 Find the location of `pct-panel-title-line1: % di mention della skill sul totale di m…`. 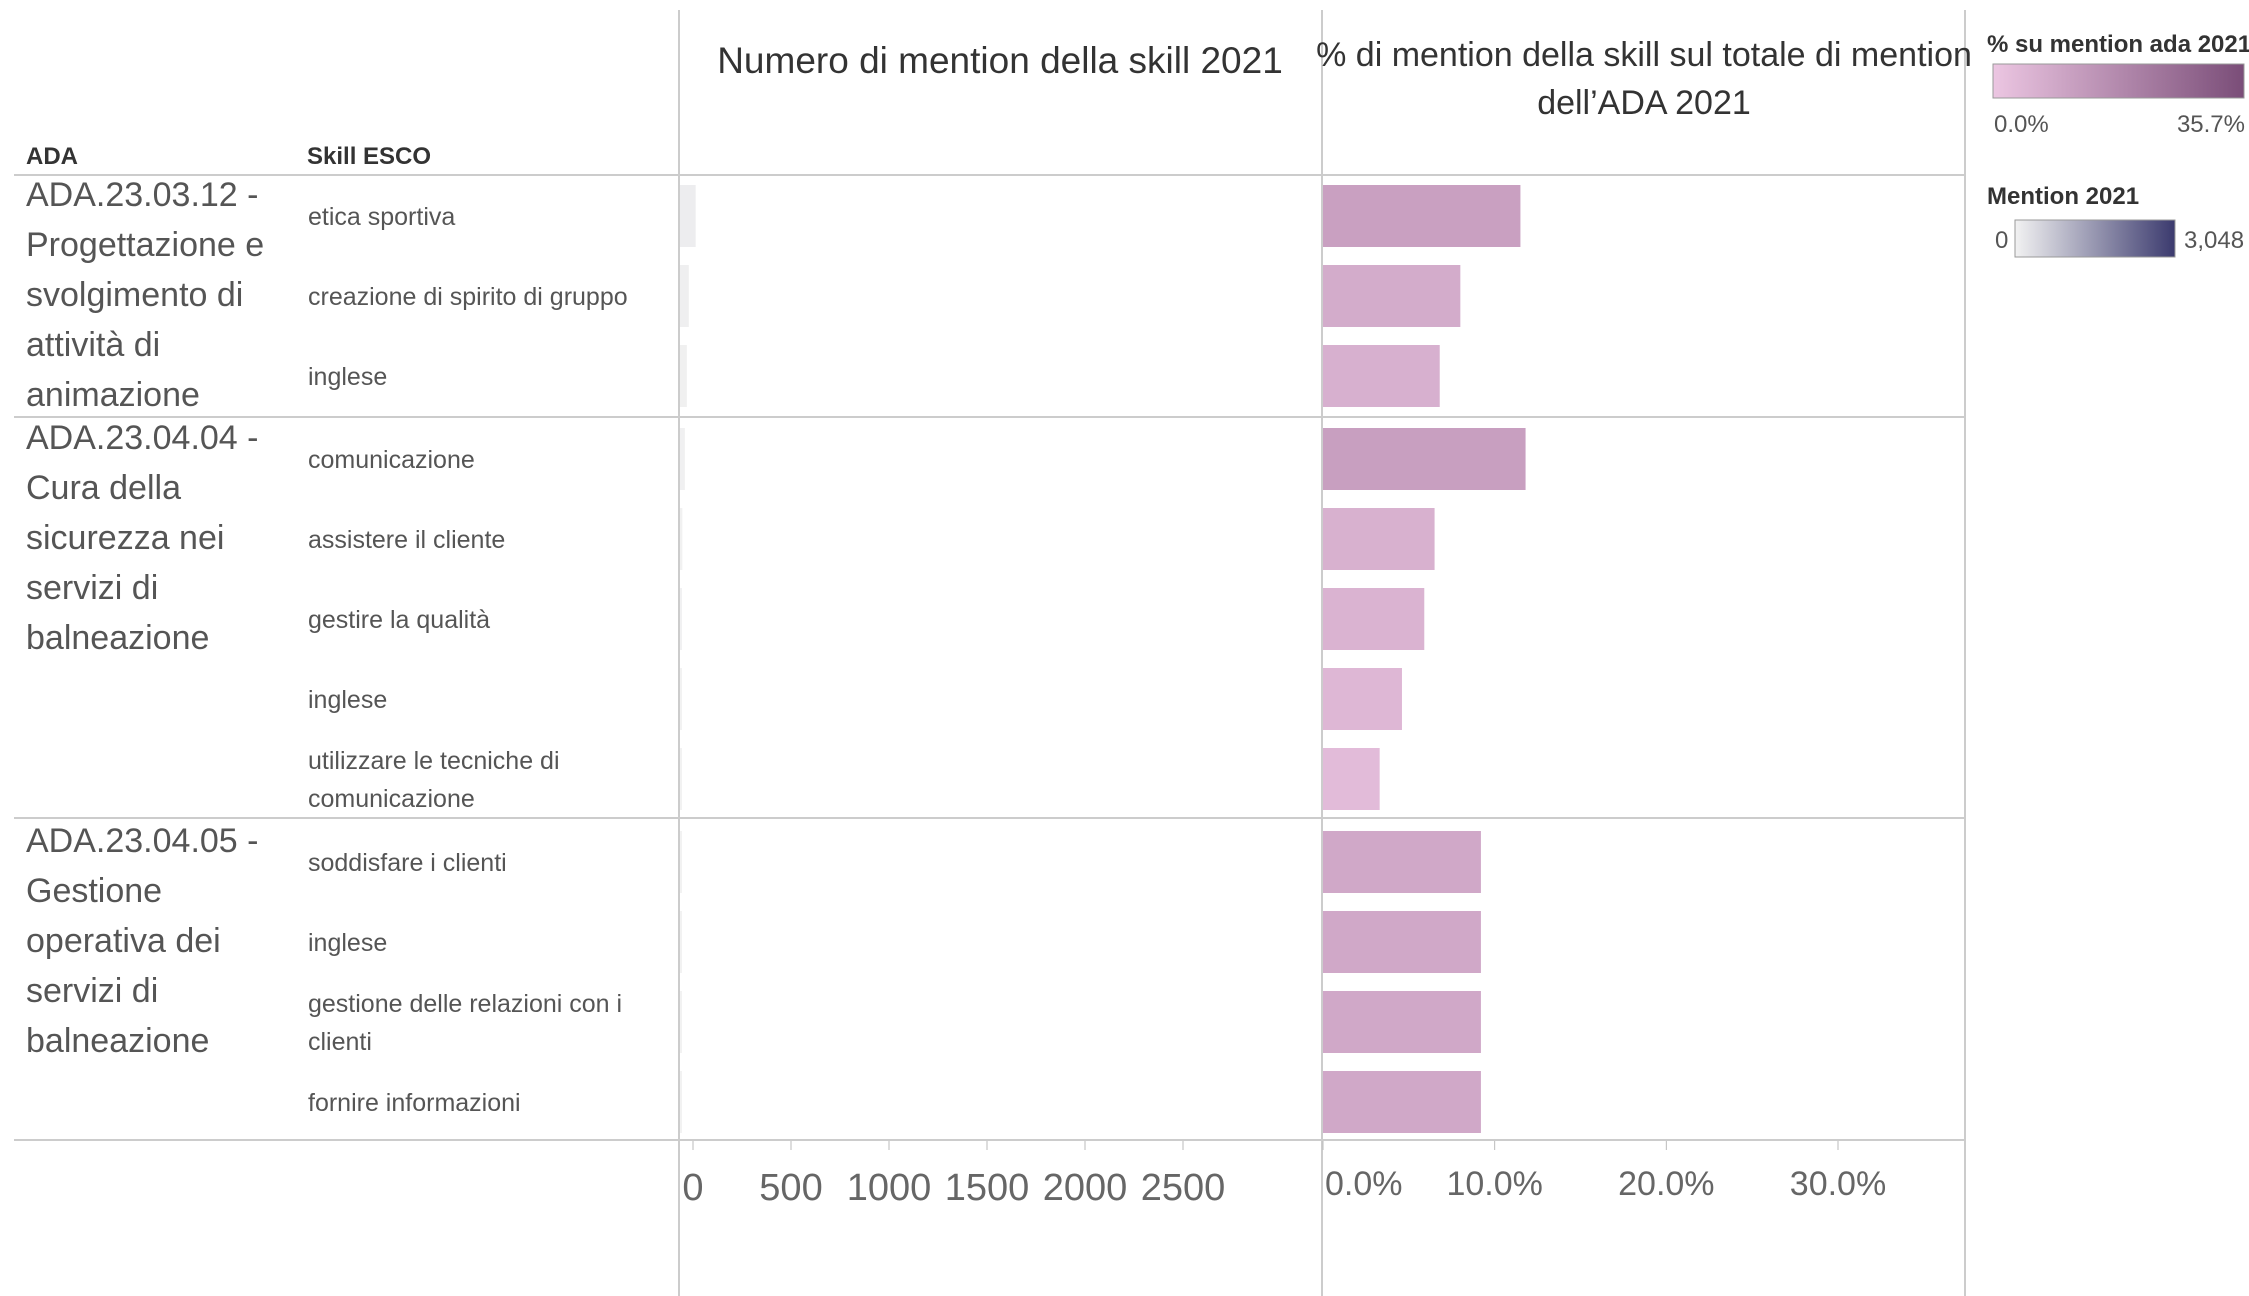

pct-panel-title-line1: % di mention della skill sul totale di m… is located at coordinates (1644, 55).